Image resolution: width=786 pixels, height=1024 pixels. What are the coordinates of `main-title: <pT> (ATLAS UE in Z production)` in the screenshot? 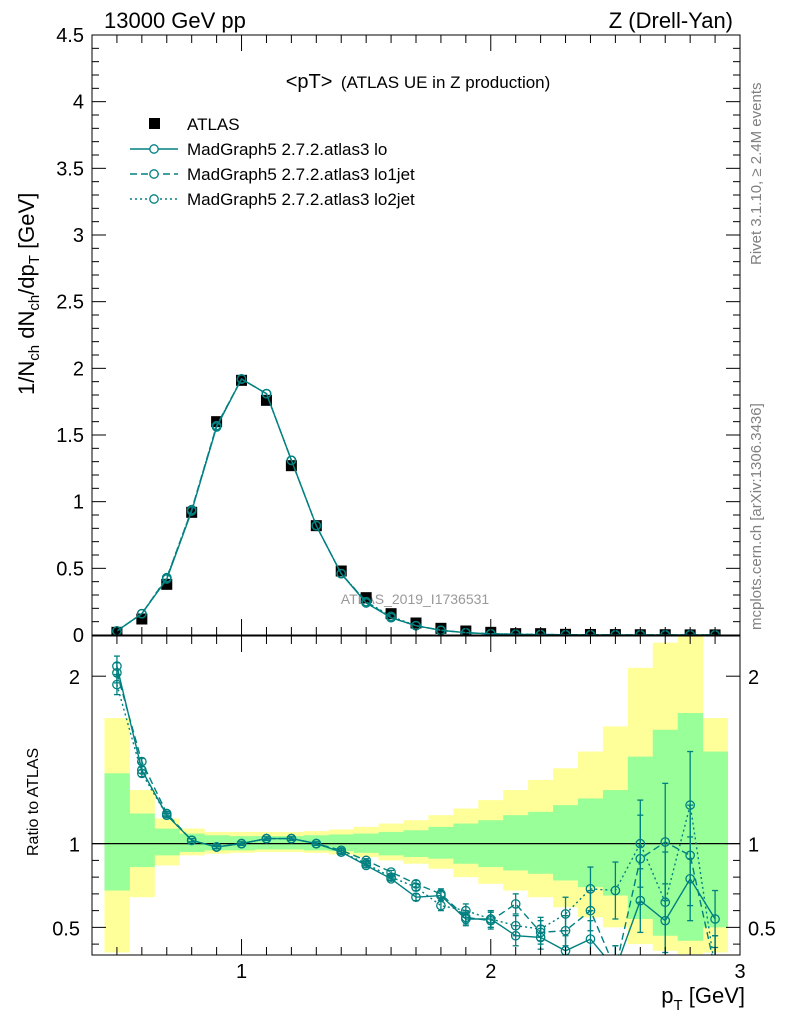 It's located at (418, 82).